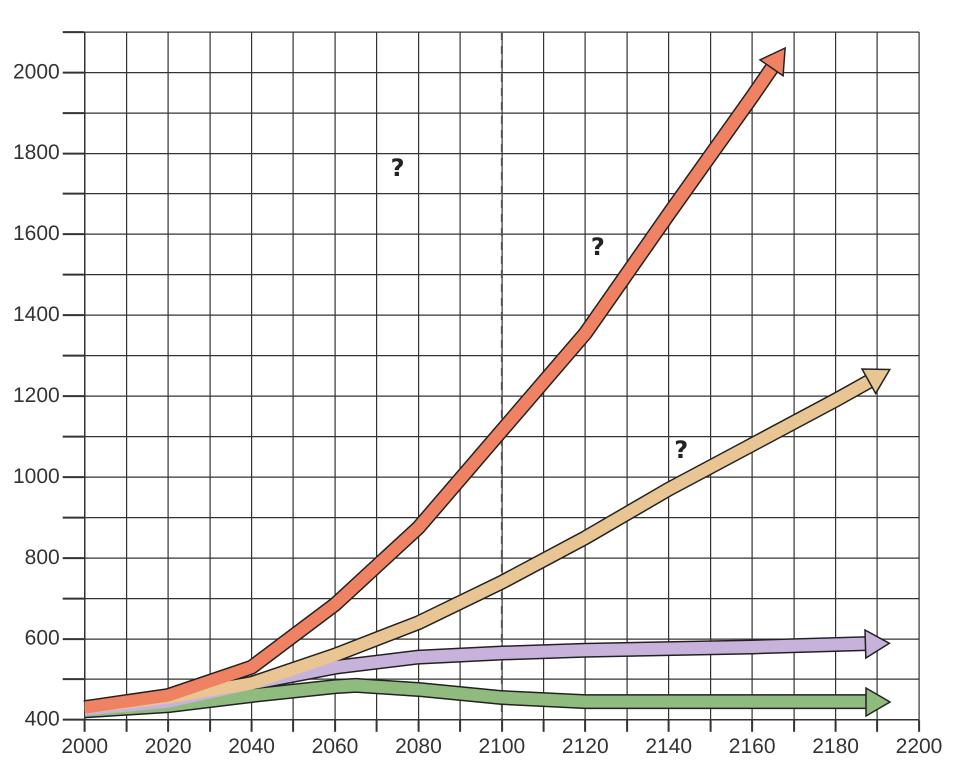  Describe the element at coordinates (585, 746) in the screenshot. I see `x-tick-label: 2120` at that location.